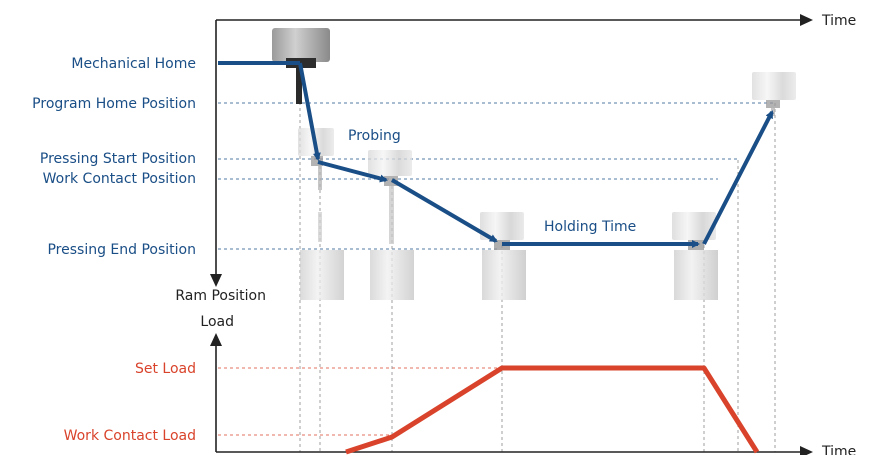 This screenshot has height=455, width=873. Describe the element at coordinates (309, 111) in the screenshot. I see `position-segment-approach` at that location.